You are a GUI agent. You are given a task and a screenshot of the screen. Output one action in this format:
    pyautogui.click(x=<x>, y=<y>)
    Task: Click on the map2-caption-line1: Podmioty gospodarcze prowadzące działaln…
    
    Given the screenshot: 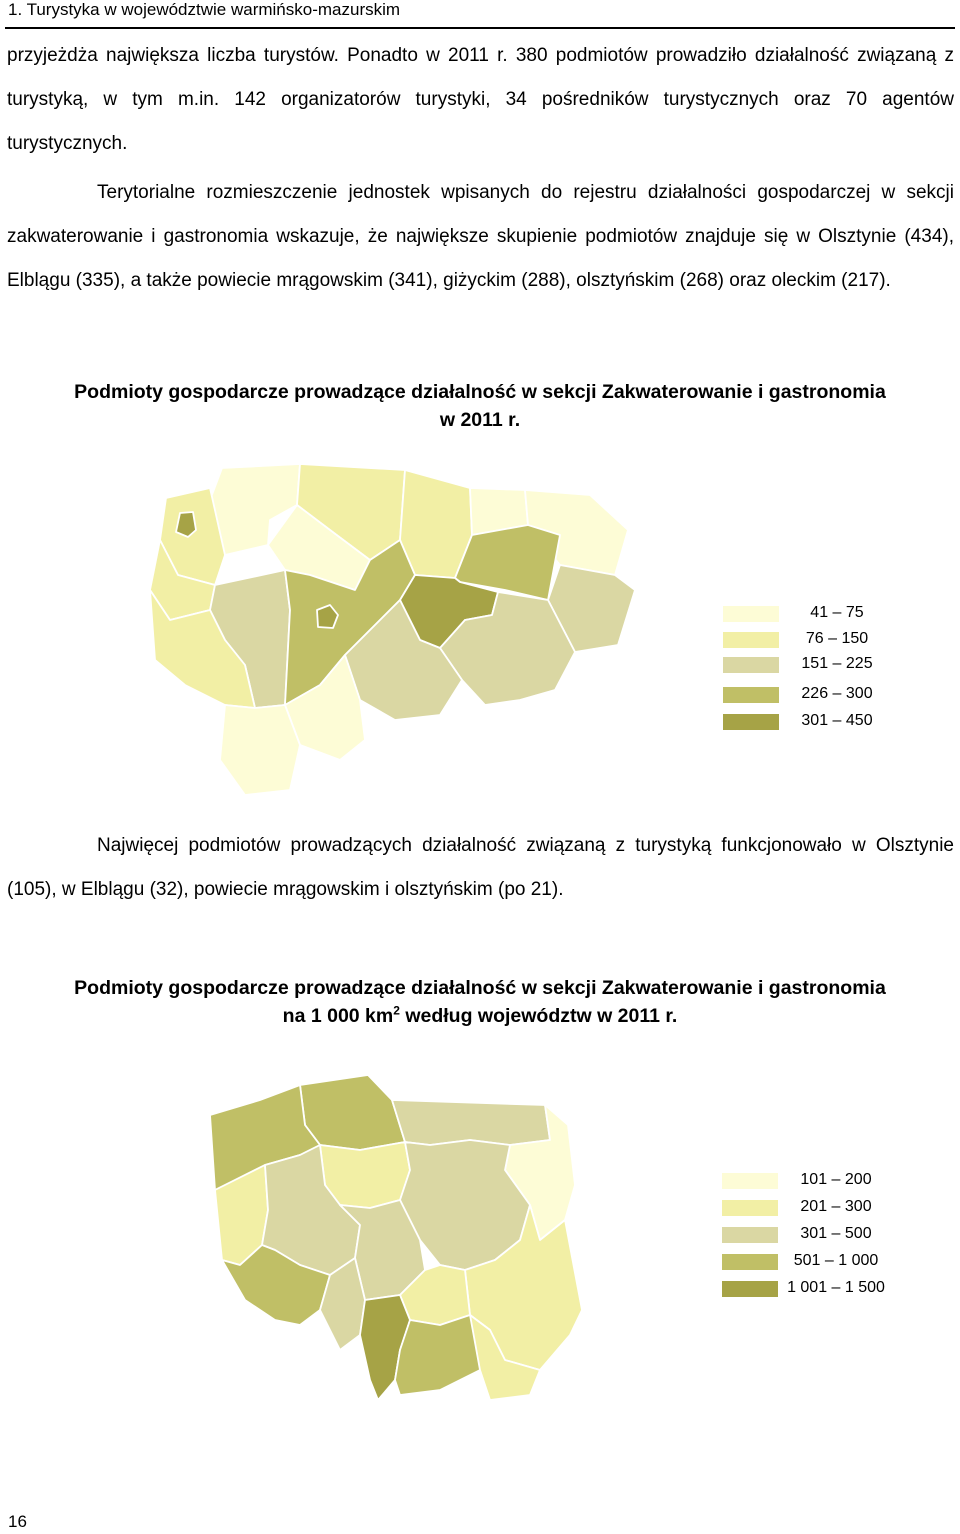 What is the action you would take?
    pyautogui.click(x=480, y=988)
    